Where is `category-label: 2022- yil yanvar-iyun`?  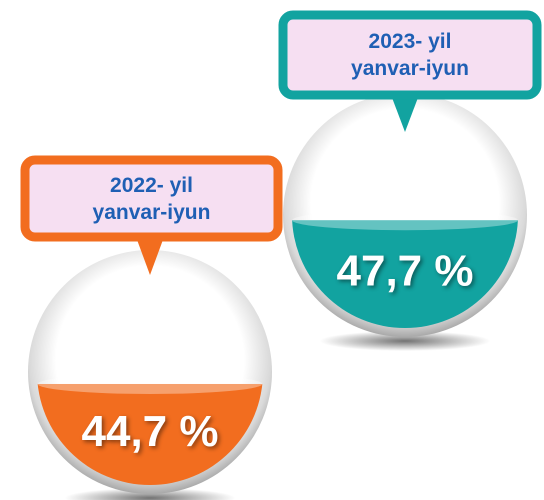 category-label: 2022- yil yanvar-iyun is located at coordinates (151, 198).